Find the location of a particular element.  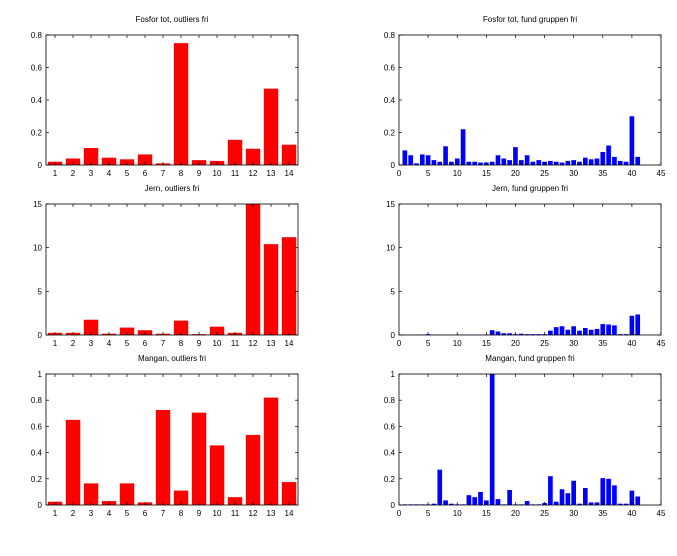

y-tick-label: 0.8 is located at coordinates (37, 35).